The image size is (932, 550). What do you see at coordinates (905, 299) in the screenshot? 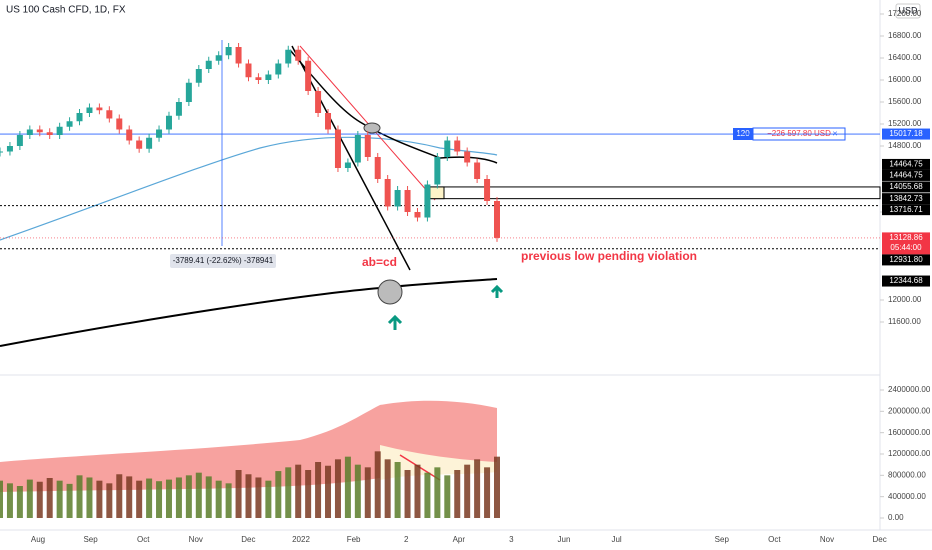
I see `price-tick-label: 12000.00` at bounding box center [905, 299].